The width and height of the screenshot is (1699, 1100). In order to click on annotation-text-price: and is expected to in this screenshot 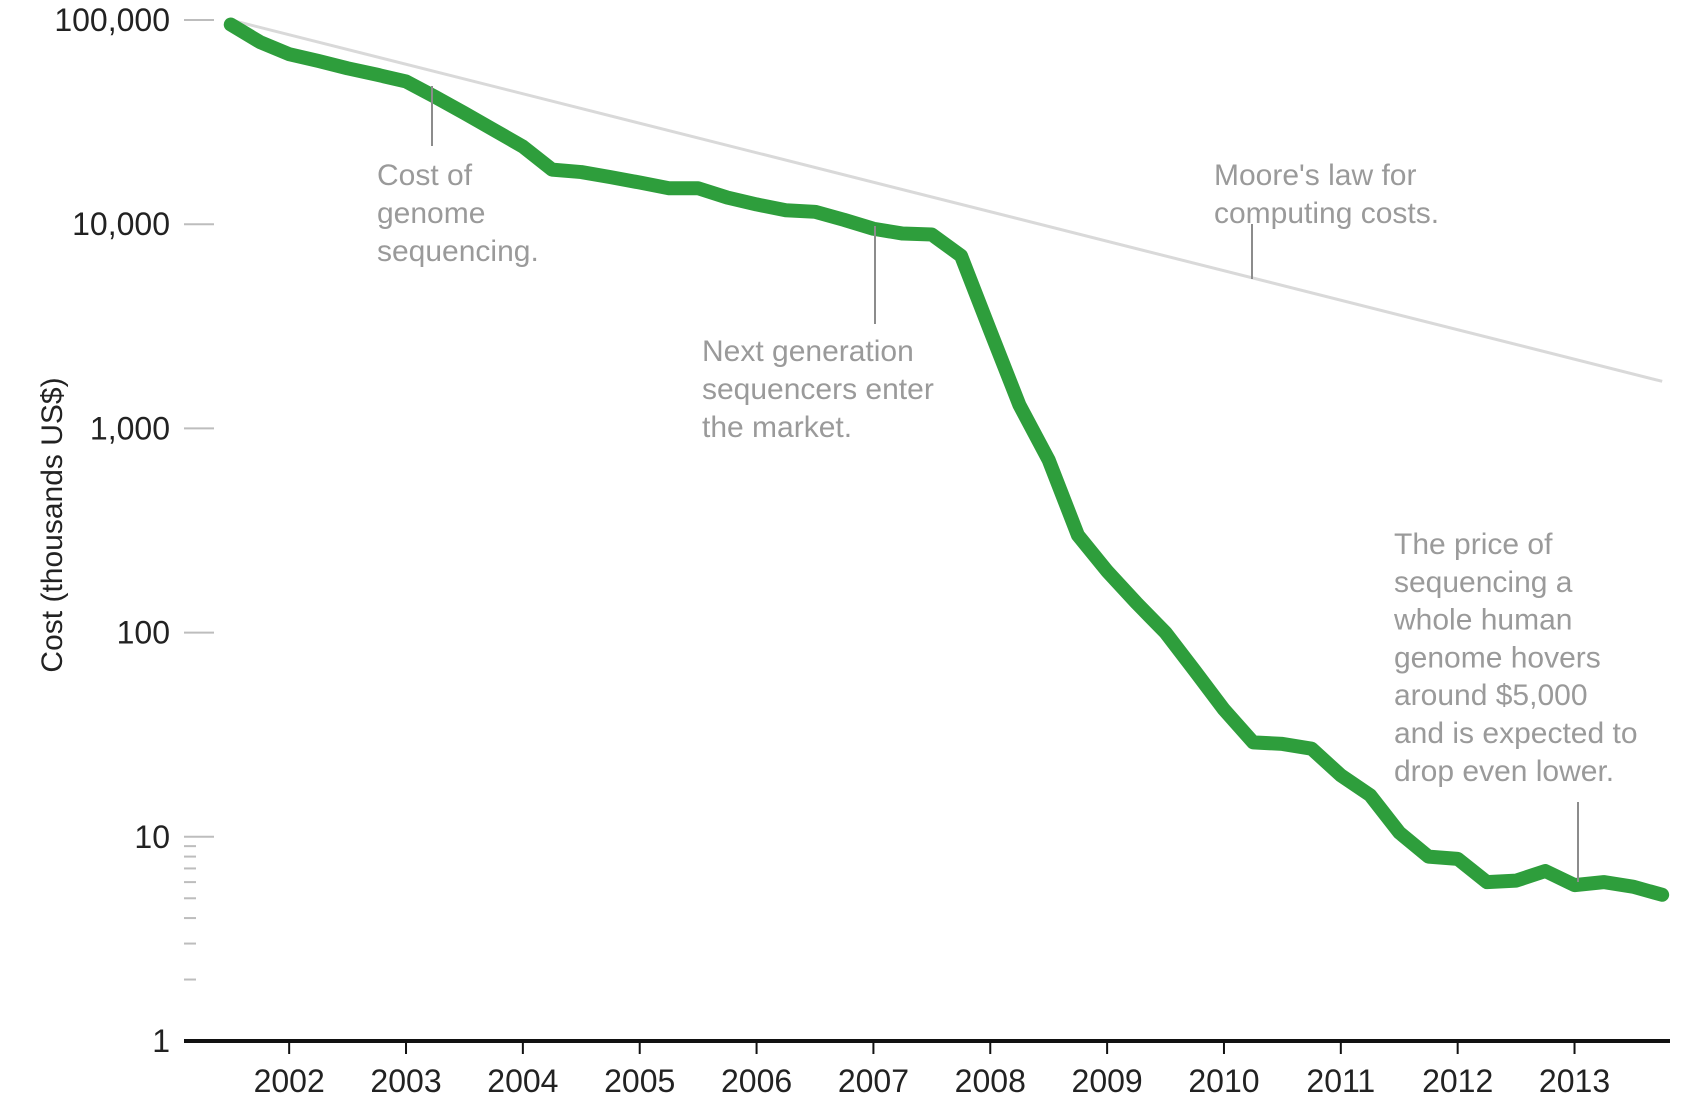, I will do `click(1516, 733)`.